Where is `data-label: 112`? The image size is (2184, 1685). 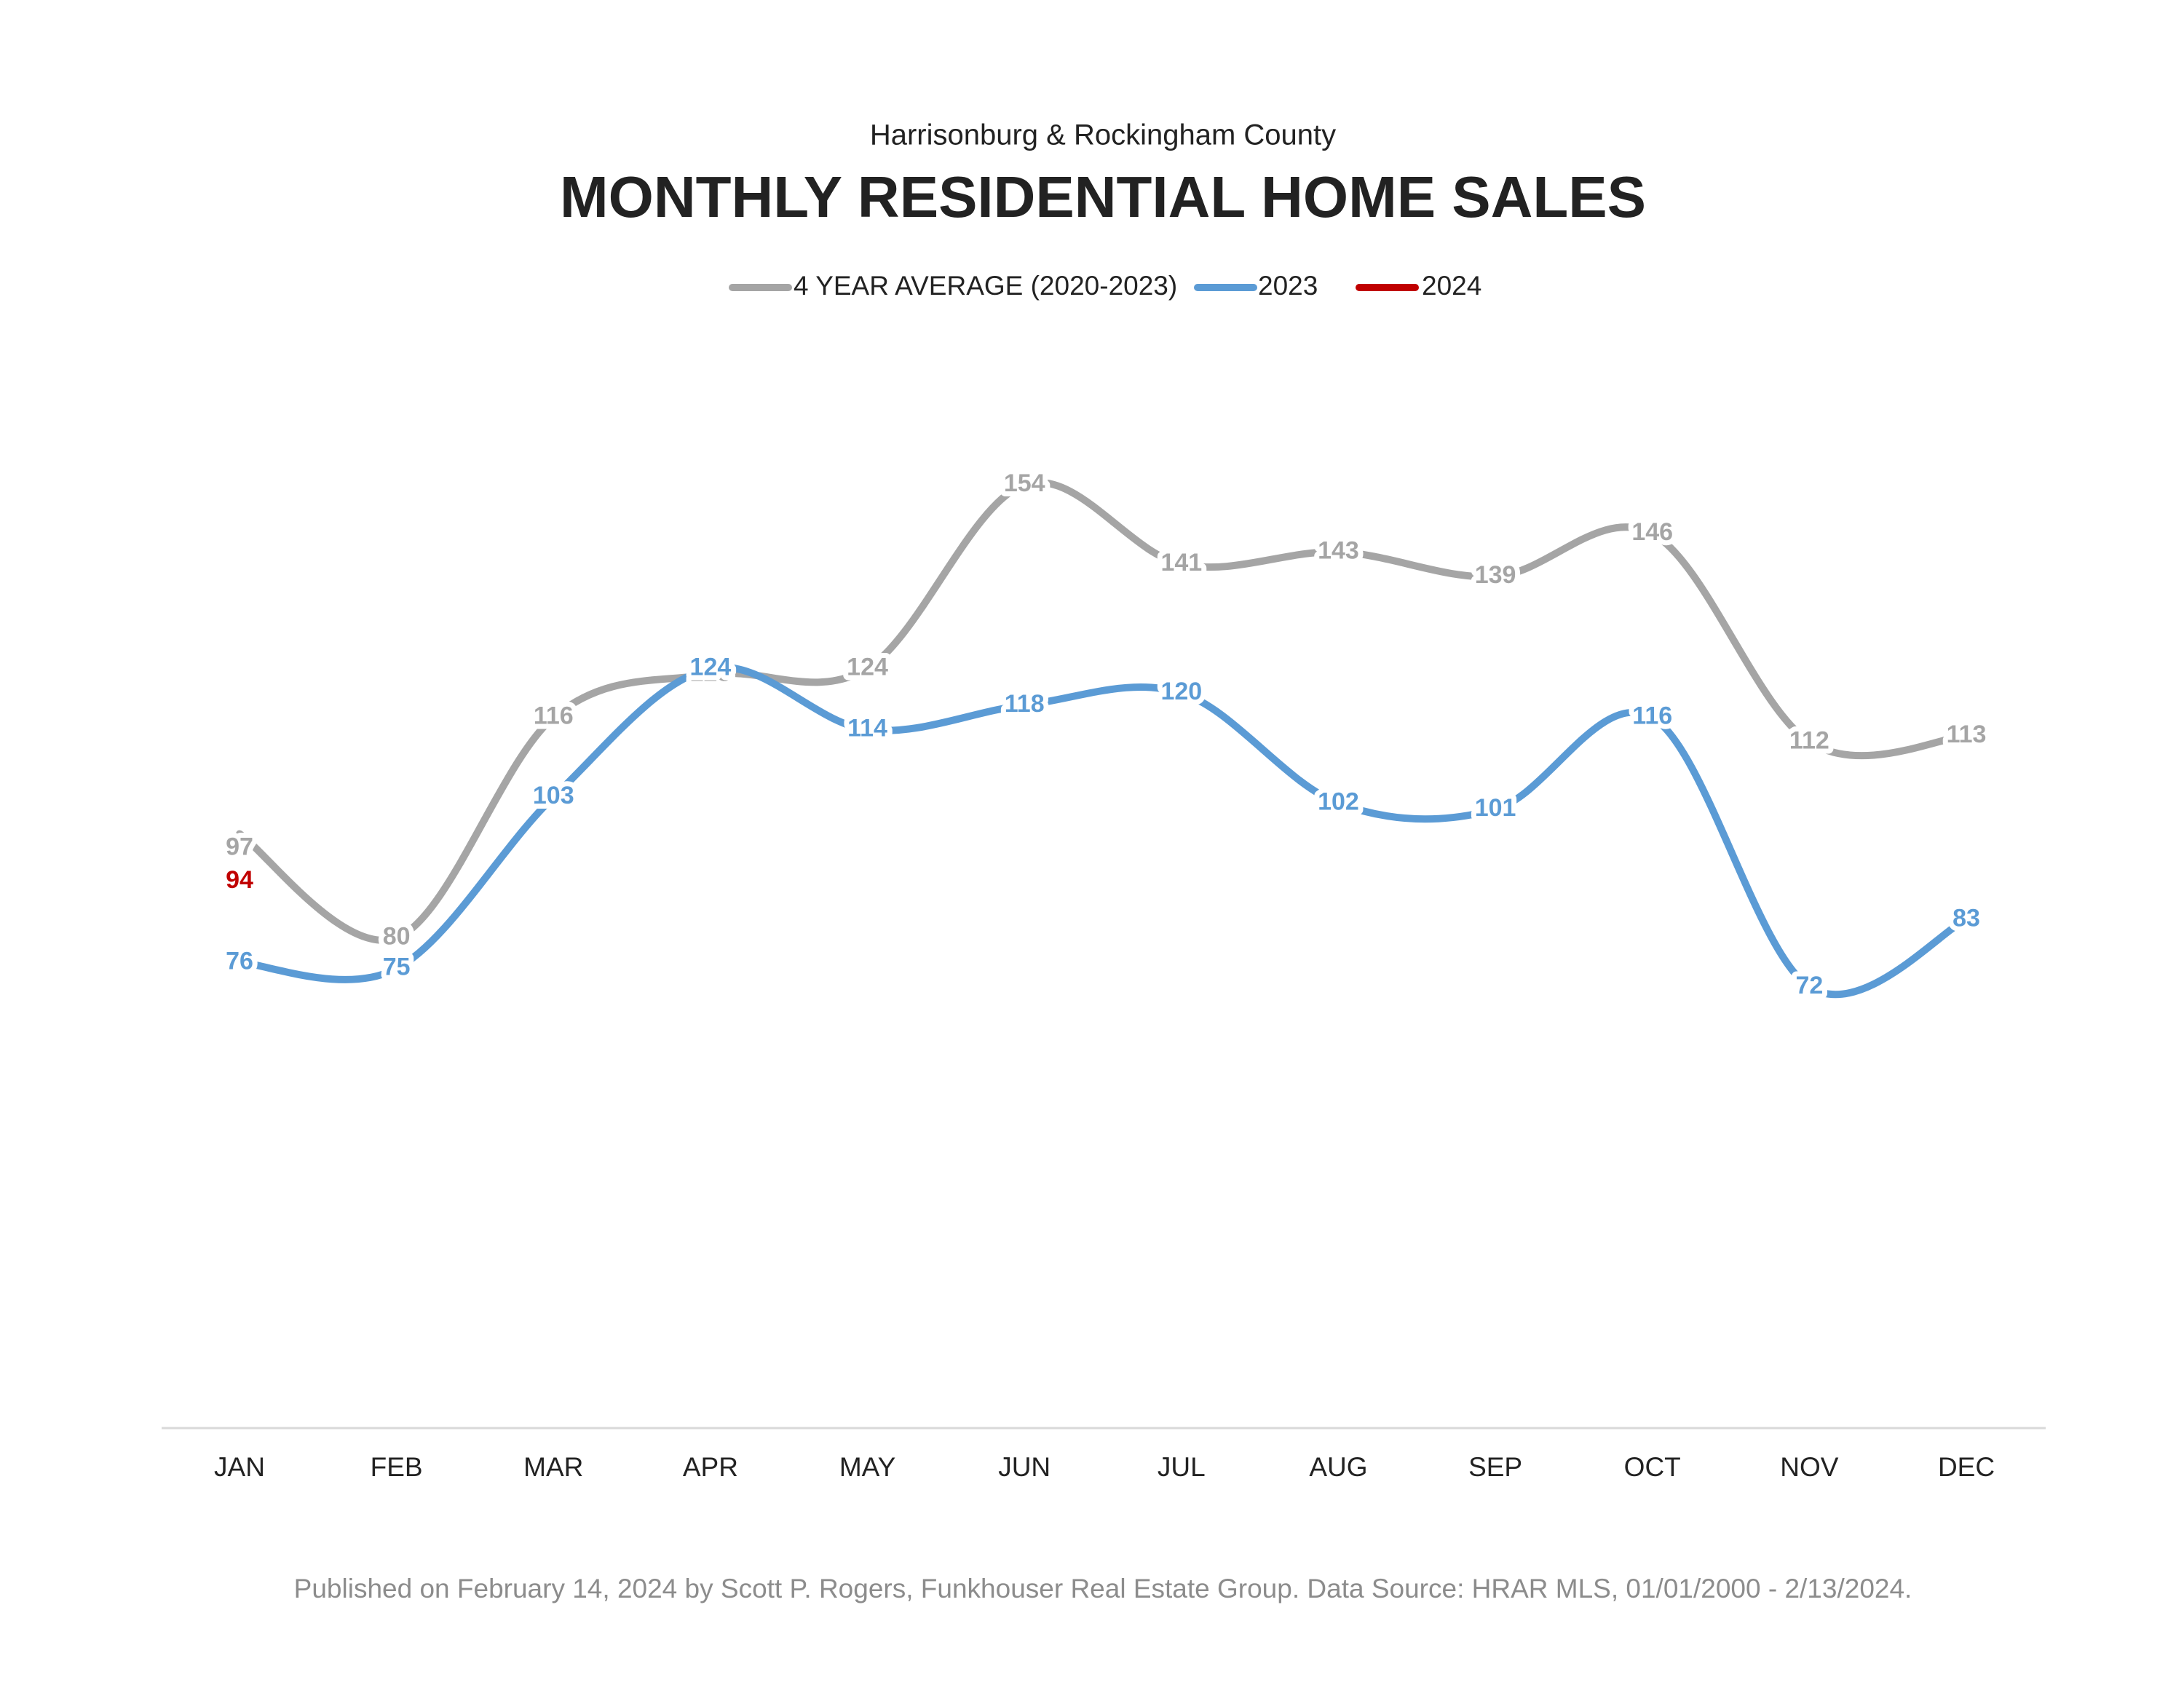
data-label: 112 is located at coordinates (1809, 740).